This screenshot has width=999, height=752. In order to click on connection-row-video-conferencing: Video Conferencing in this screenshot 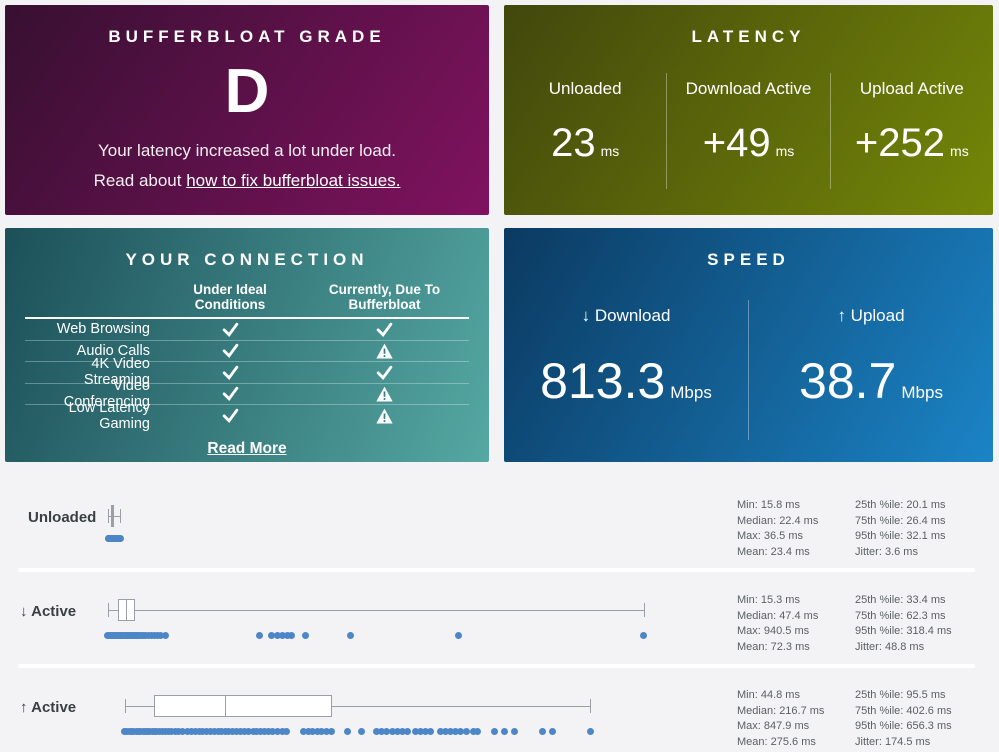, I will do `click(247, 394)`.